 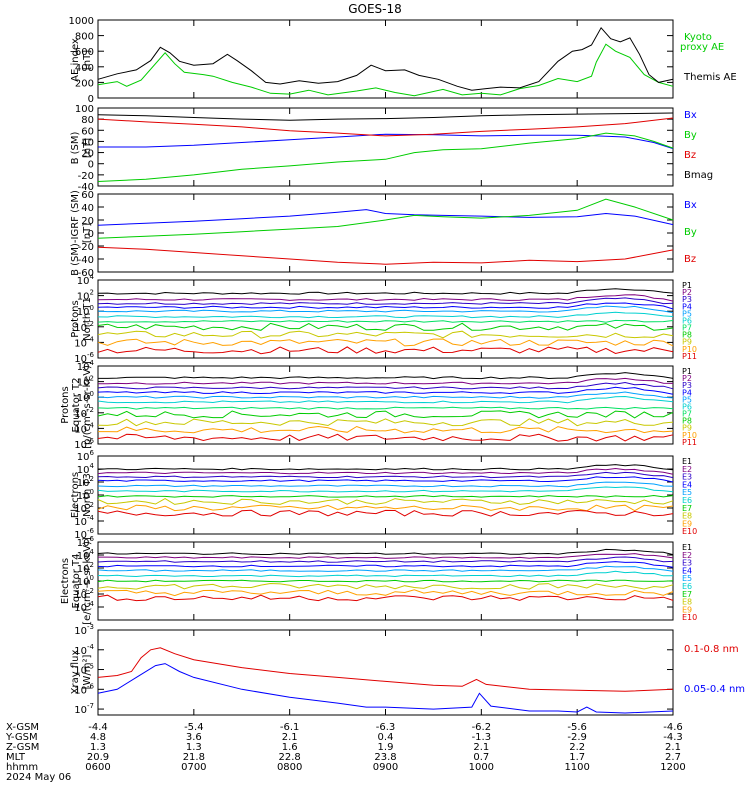 What do you see at coordinates (84, 37) in the screenshot?
I see `y-tick-label: 800` at bounding box center [84, 37].